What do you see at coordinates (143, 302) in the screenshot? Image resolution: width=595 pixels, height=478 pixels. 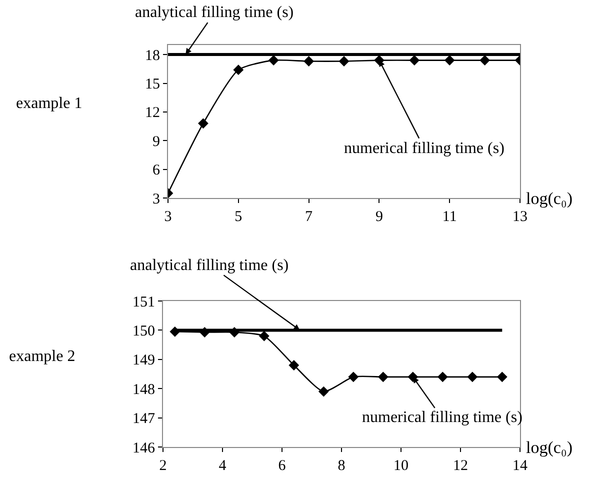 I see `y-tick-label: 151` at bounding box center [143, 302].